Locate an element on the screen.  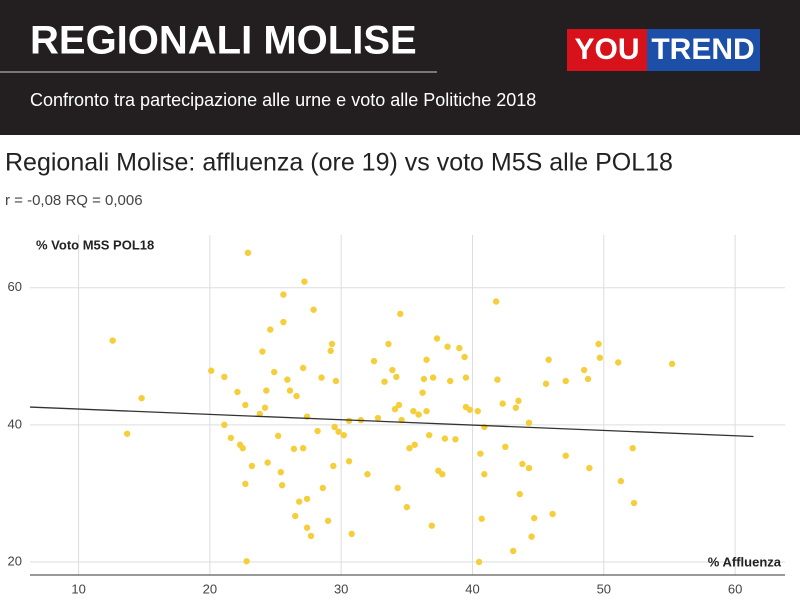
logo-right-box is located at coordinates (703, 50).